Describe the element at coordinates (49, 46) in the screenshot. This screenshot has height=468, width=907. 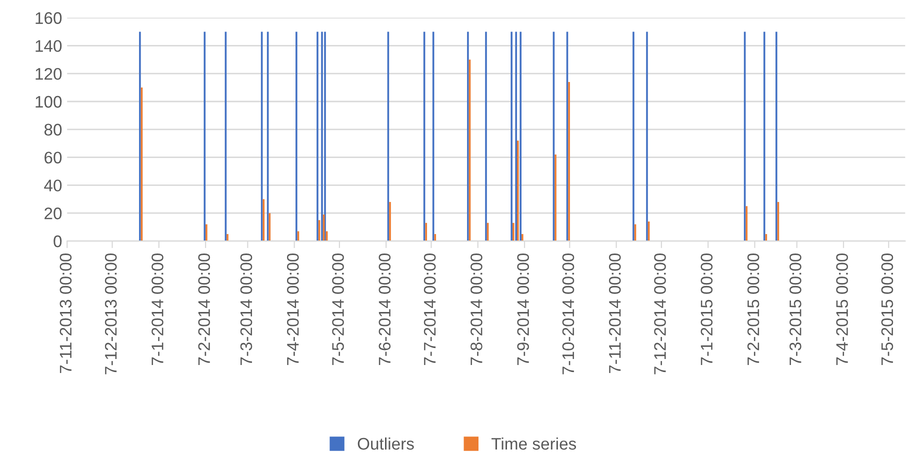
I see `y-tick-label: 140` at that location.